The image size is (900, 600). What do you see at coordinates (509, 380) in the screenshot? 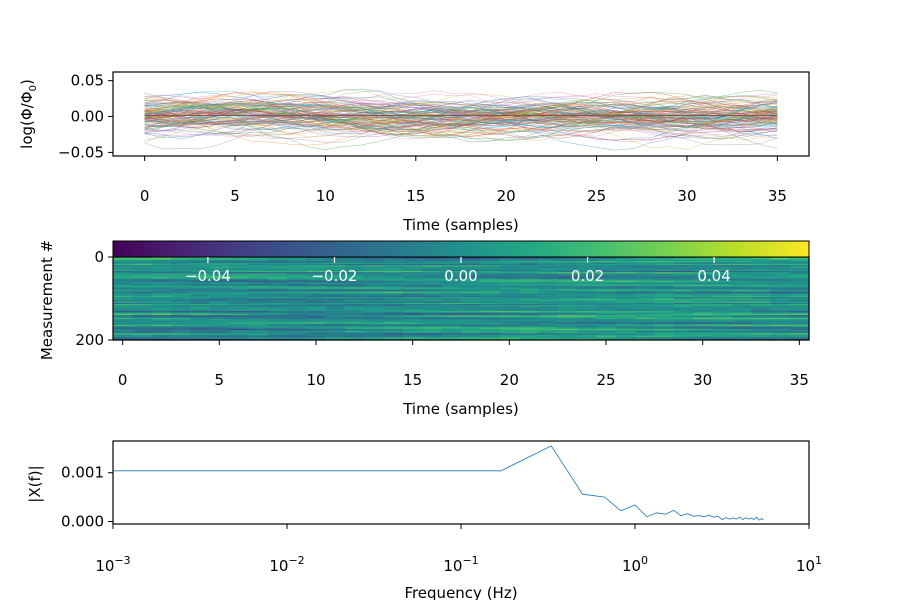
I see `heatmap-xtick-label: 20` at bounding box center [509, 380].